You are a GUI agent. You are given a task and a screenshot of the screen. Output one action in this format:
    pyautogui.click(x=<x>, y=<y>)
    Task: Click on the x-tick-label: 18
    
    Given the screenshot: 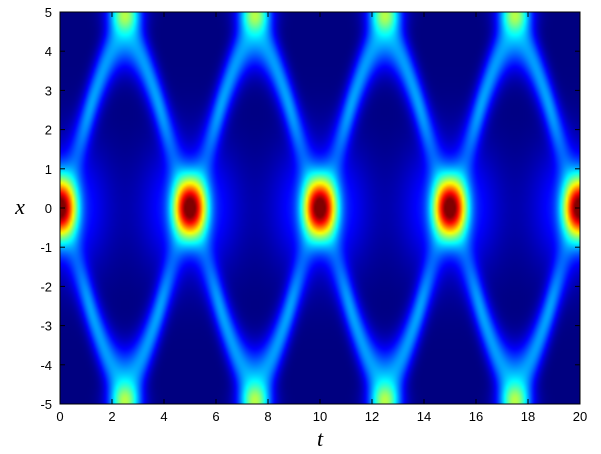 What is the action you would take?
    pyautogui.click(x=528, y=416)
    